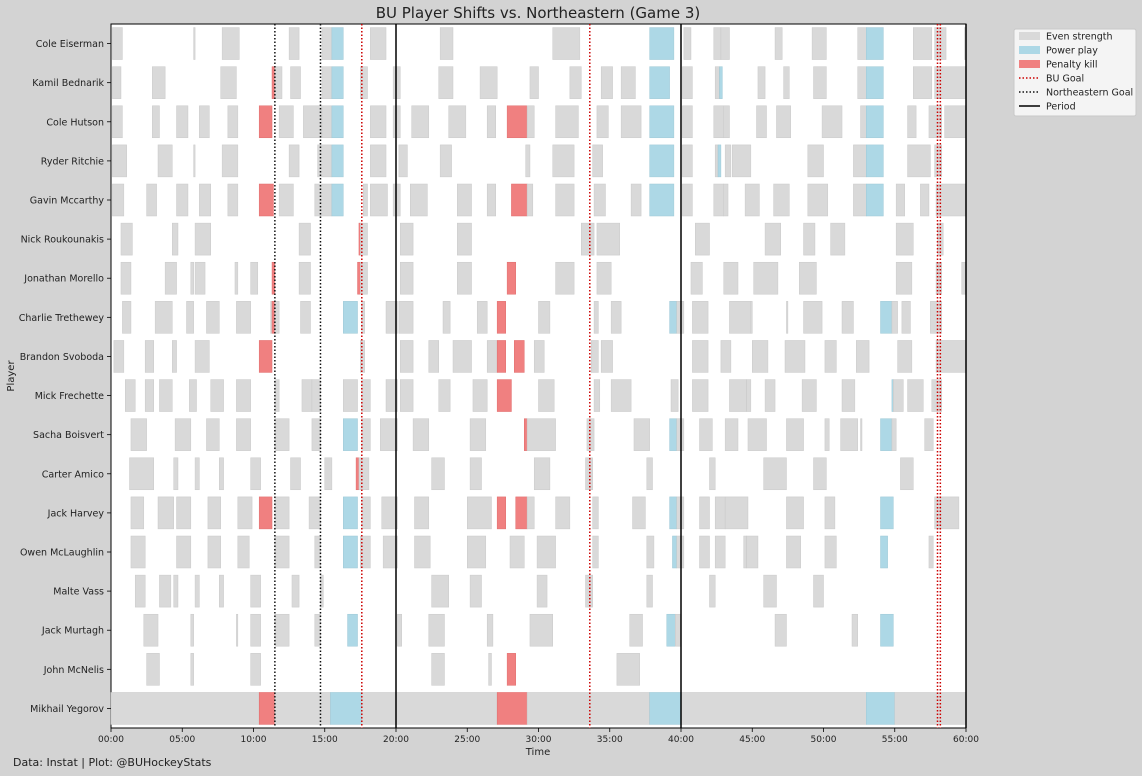 This screenshot has width=1142, height=776. Describe the element at coordinates (75, 122) in the screenshot. I see `player-label: Cole Hutson` at that location.